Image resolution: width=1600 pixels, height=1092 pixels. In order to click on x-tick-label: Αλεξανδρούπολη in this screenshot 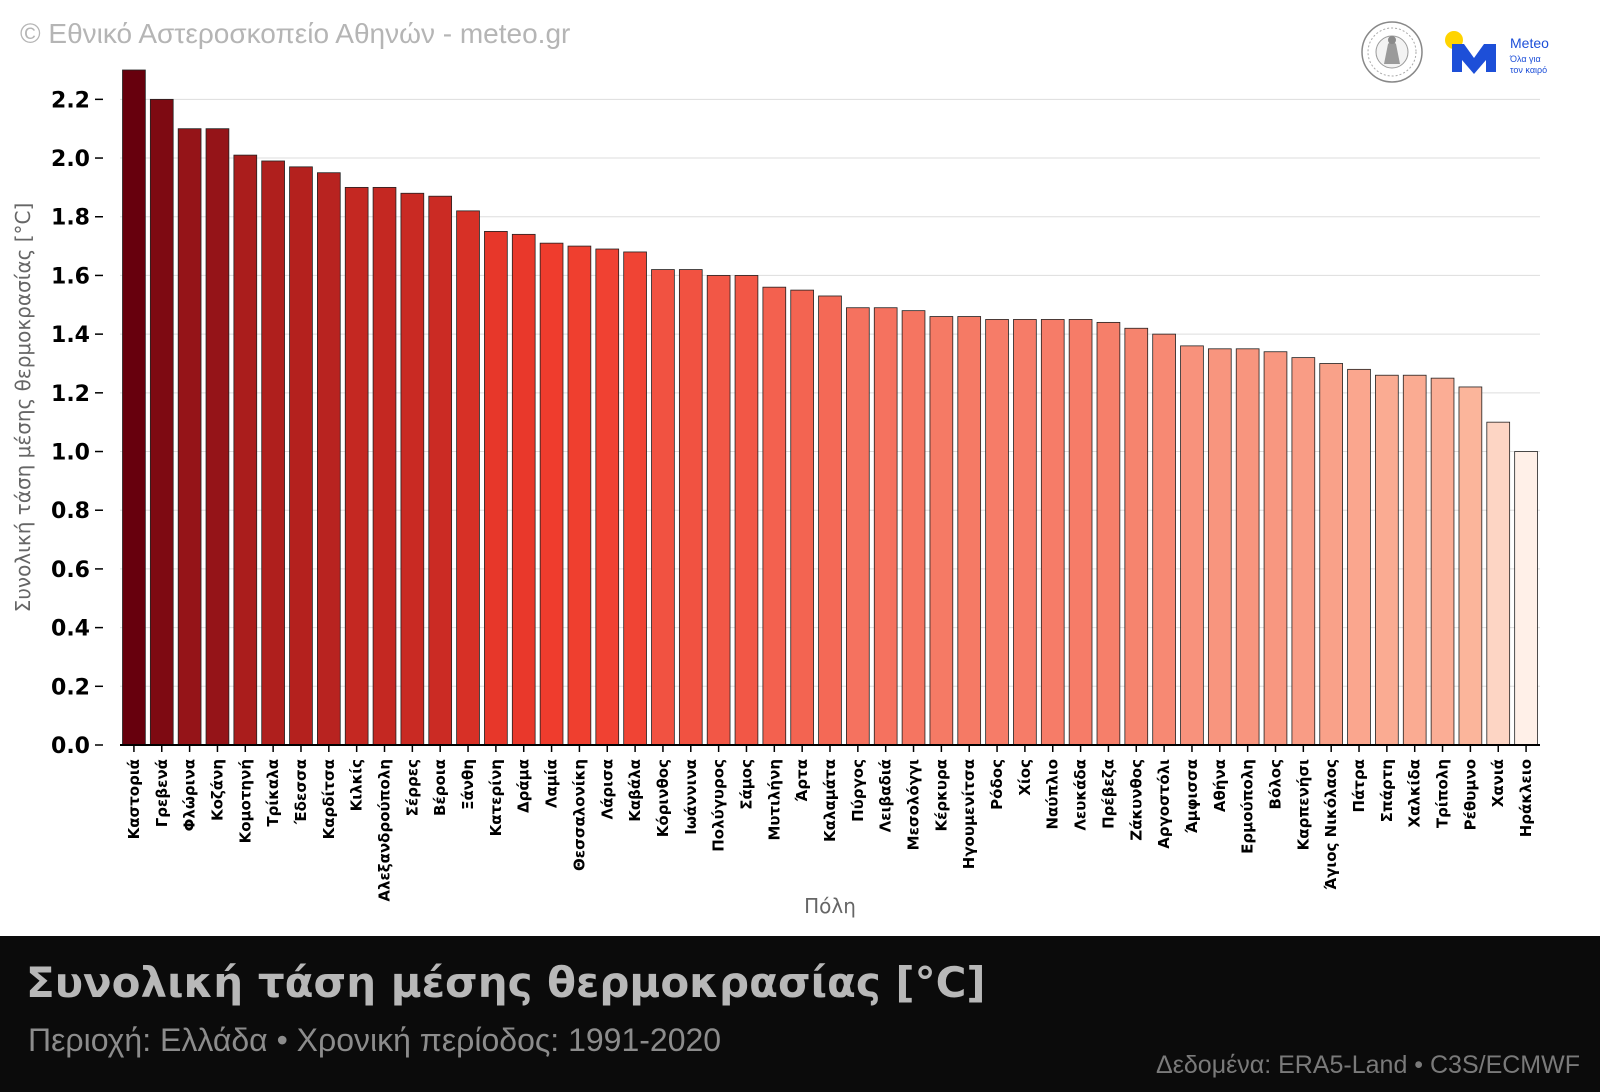, I will do `click(385, 830)`.